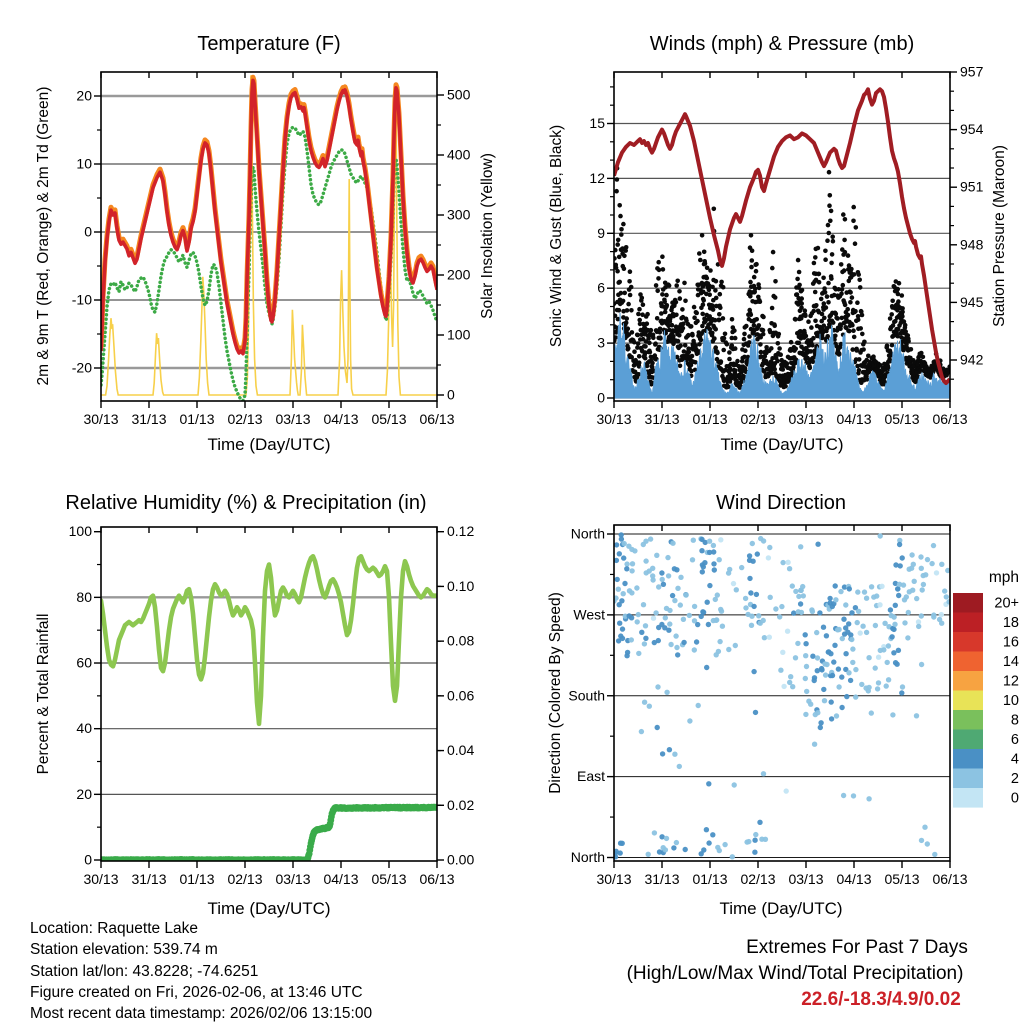  What do you see at coordinates (781, 444) in the screenshot?
I see `panel2-xlabel: Time (Day/UTC)` at bounding box center [781, 444].